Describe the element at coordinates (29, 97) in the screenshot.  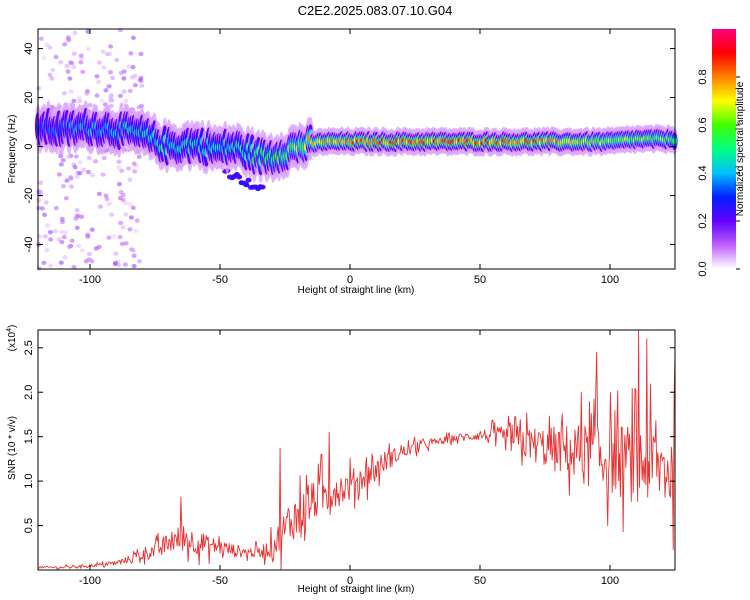
I see `y-tick-label: 20` at that location.